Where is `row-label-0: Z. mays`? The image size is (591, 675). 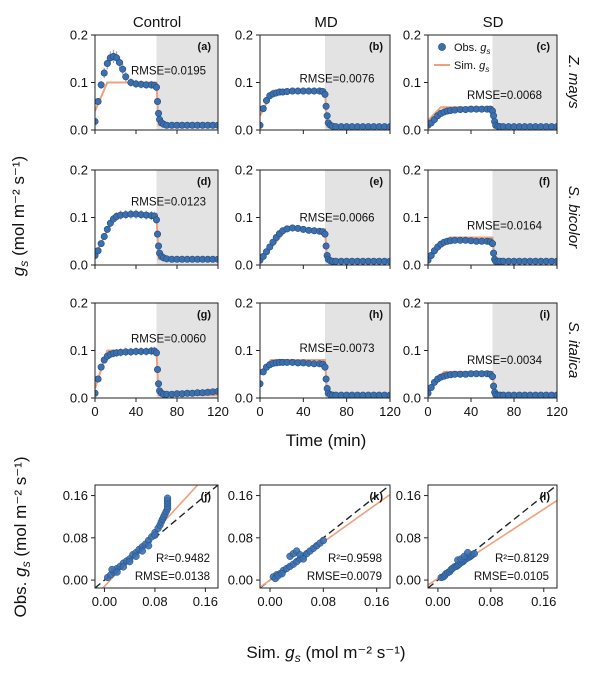 row-label-0: Z. mays is located at coordinates (573, 81).